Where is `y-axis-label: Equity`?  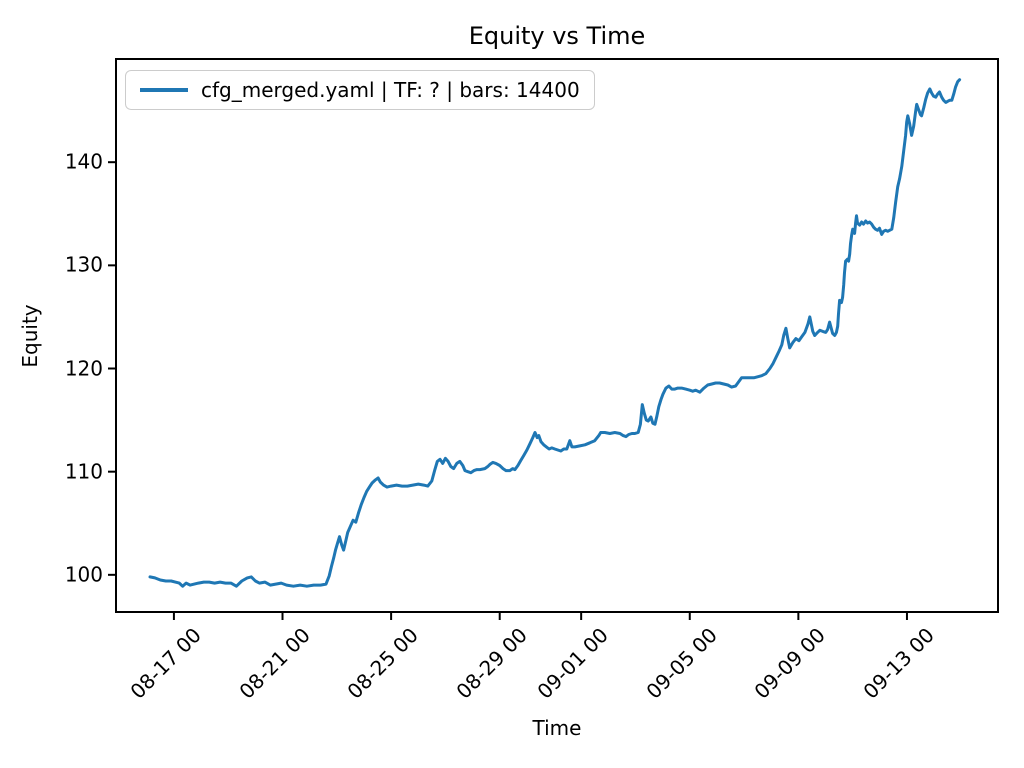
y-axis-label: Equity is located at coordinates (30, 336).